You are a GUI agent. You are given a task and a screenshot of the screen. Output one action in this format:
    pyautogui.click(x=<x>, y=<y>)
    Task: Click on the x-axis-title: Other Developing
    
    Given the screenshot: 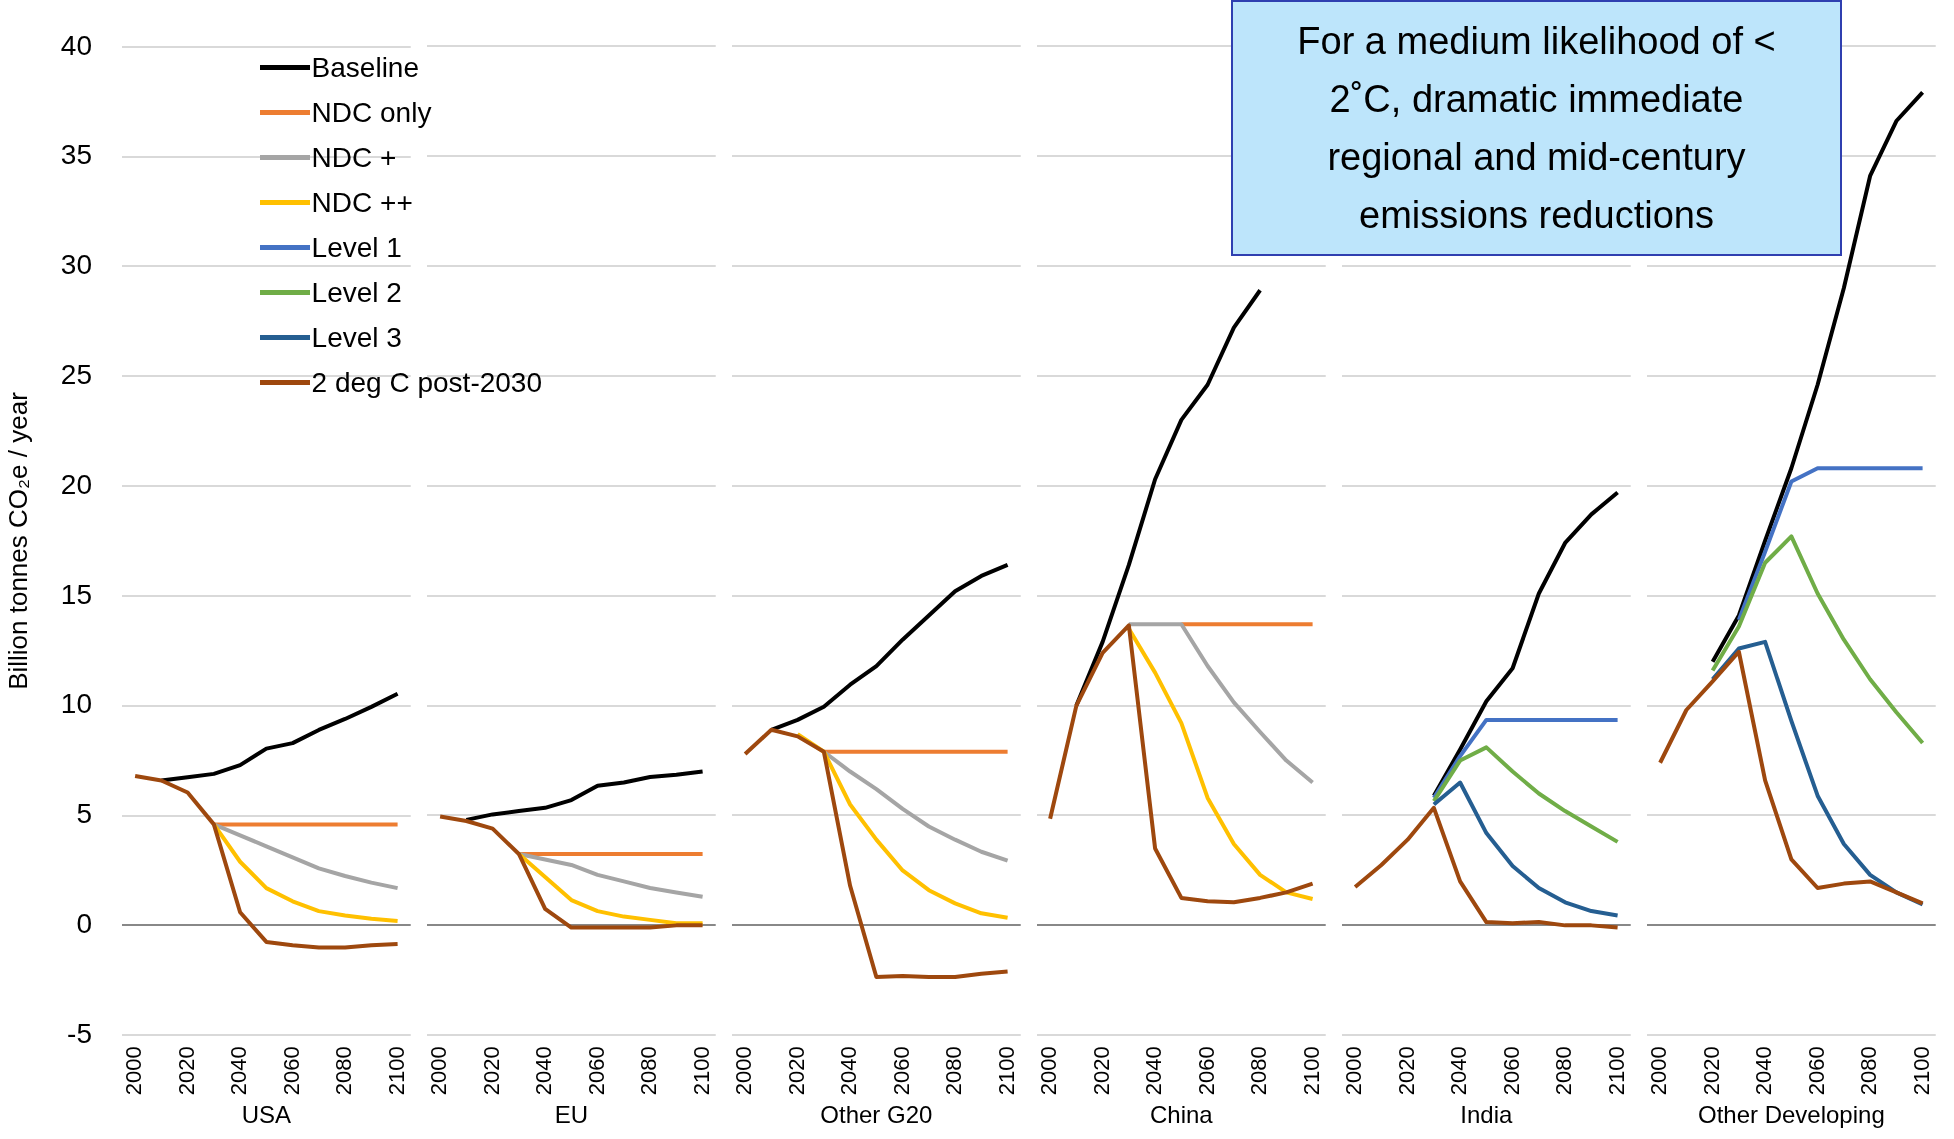 What is the action you would take?
    pyautogui.click(x=1791, y=1115)
    